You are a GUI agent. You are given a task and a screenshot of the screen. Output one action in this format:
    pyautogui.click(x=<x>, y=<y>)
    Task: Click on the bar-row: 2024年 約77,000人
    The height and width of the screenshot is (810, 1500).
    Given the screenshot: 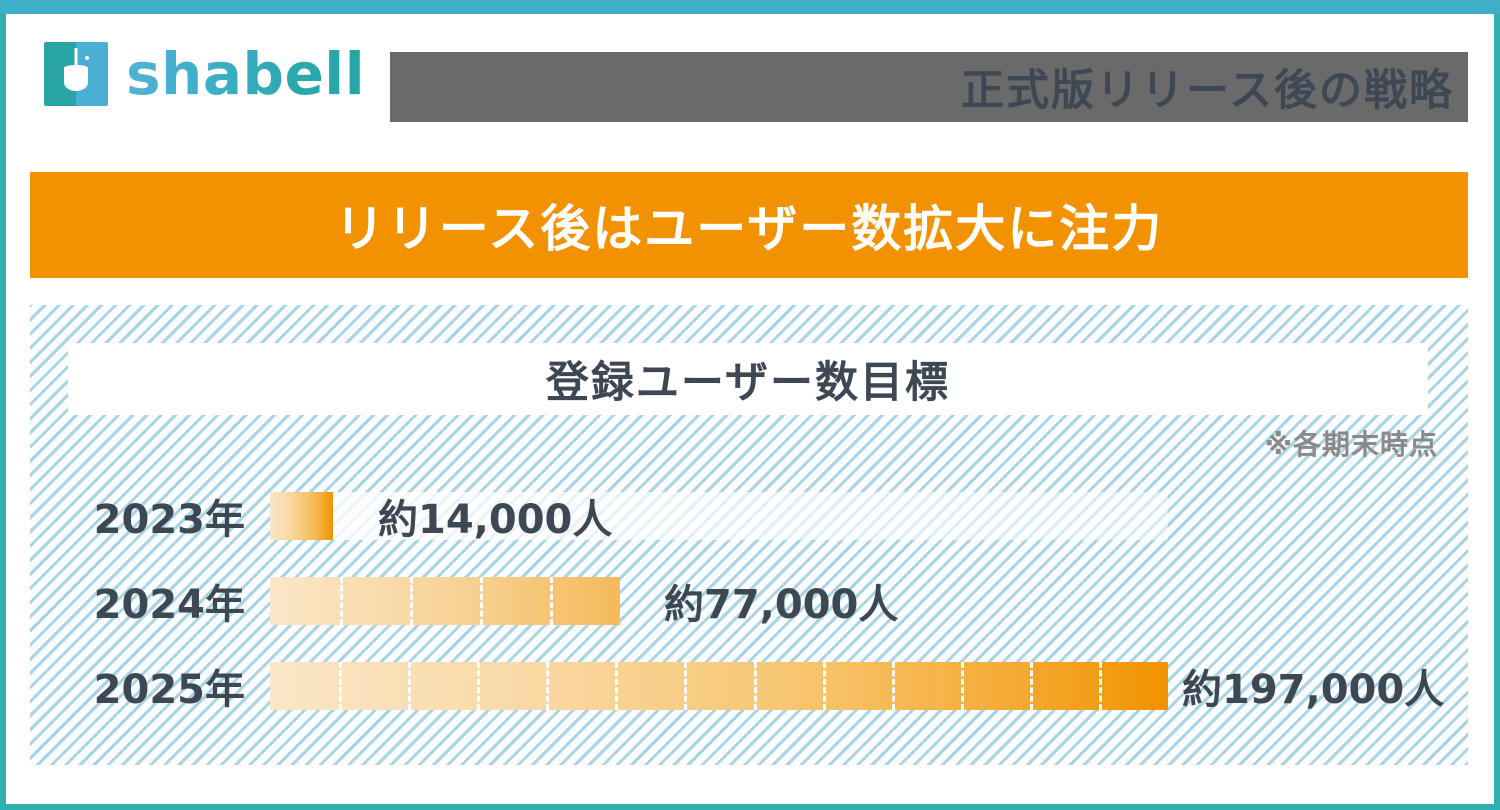 What is the action you would take?
    pyautogui.click(x=749, y=601)
    